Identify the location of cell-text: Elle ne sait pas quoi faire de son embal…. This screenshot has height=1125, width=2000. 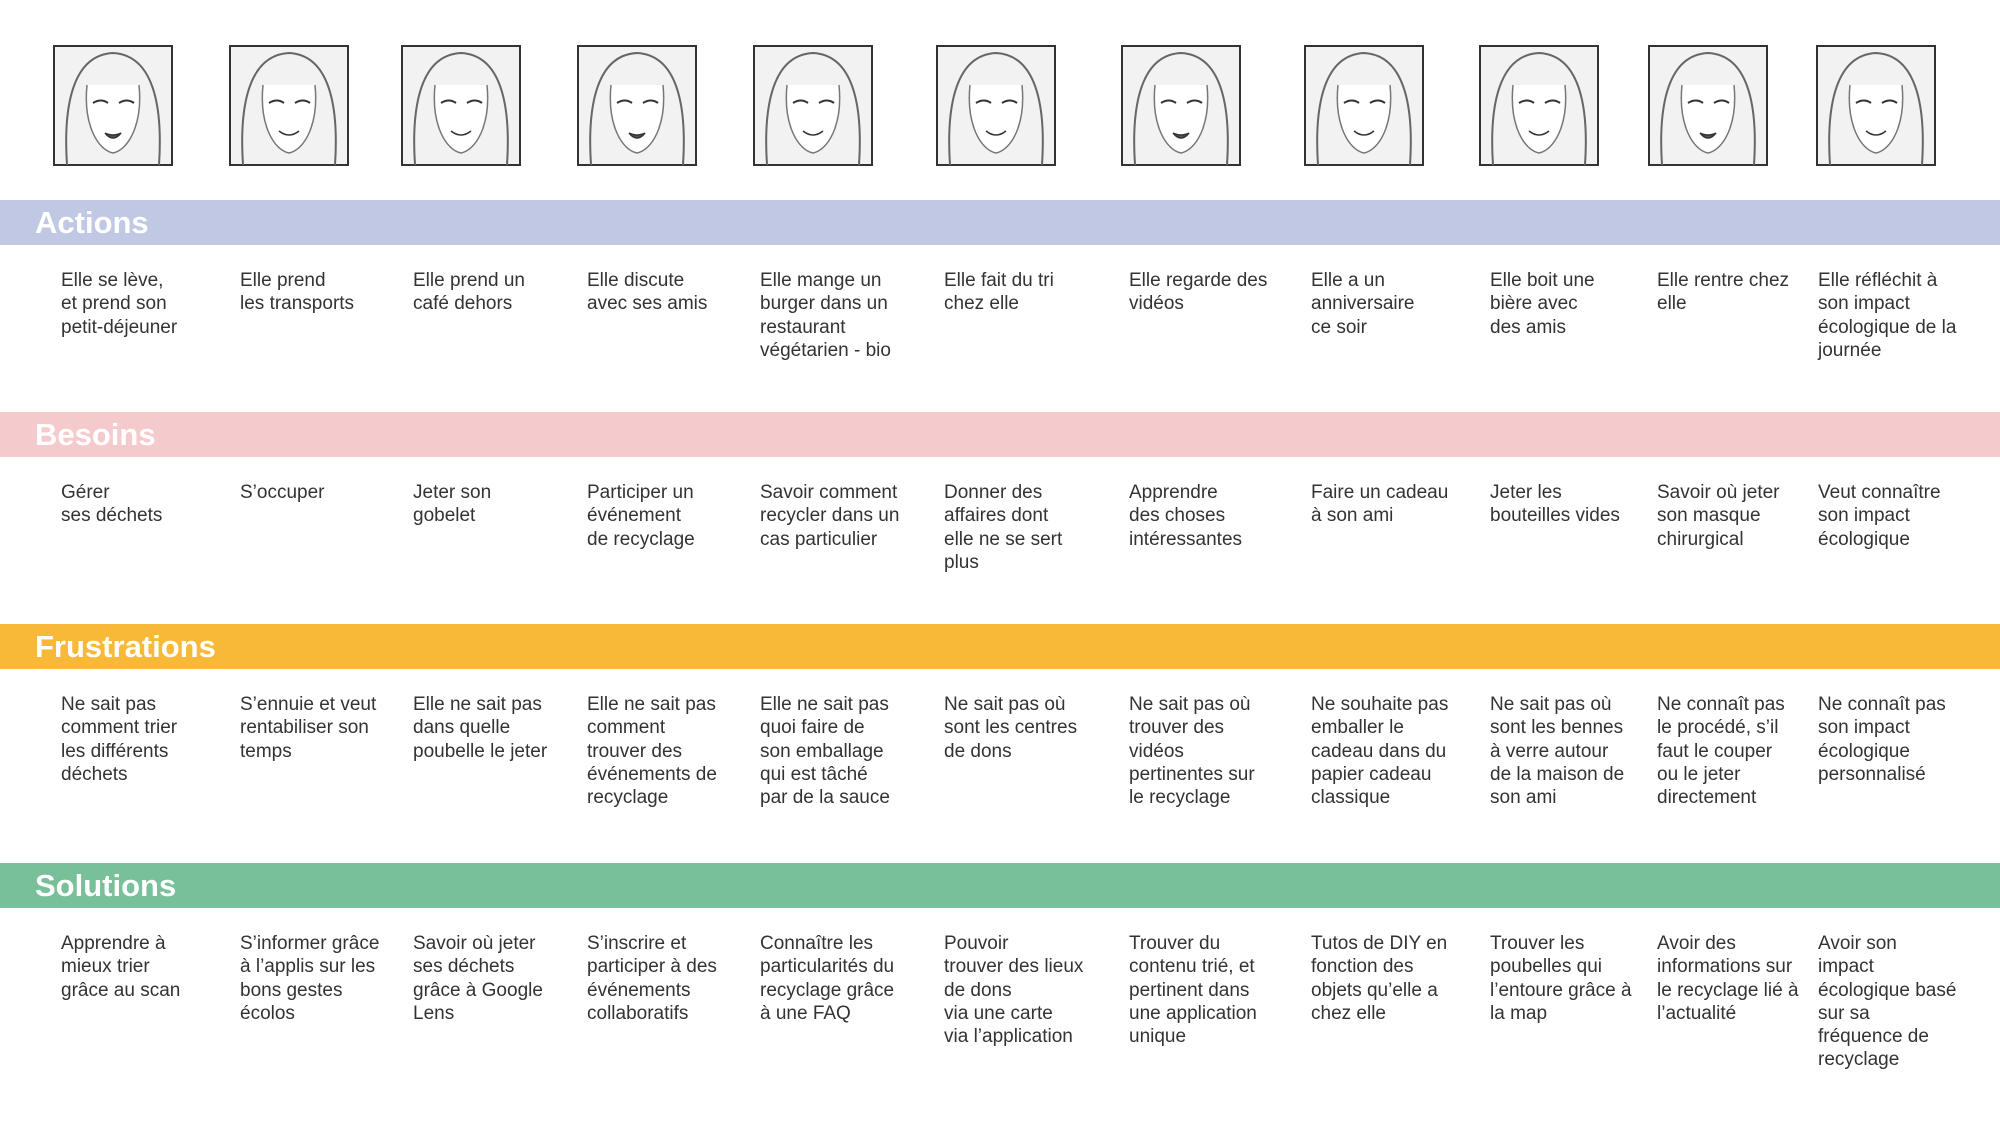
(825, 751).